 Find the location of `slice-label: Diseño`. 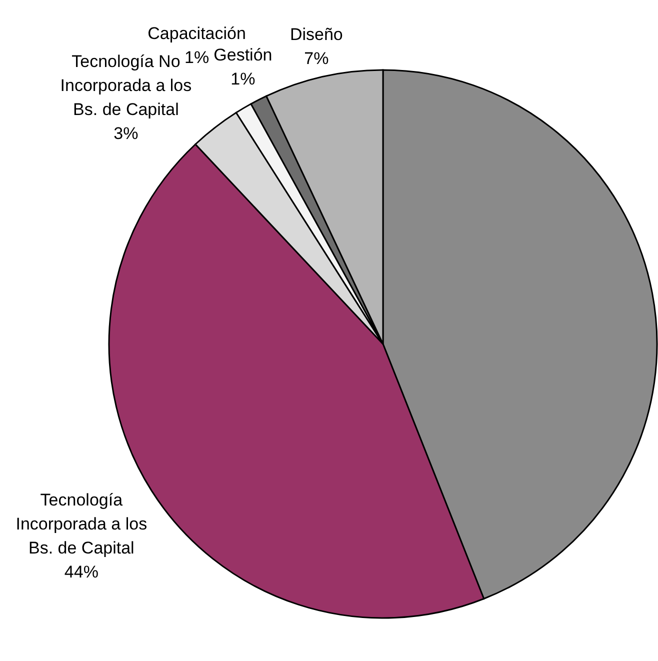

slice-label: Diseño is located at coordinates (316, 34).